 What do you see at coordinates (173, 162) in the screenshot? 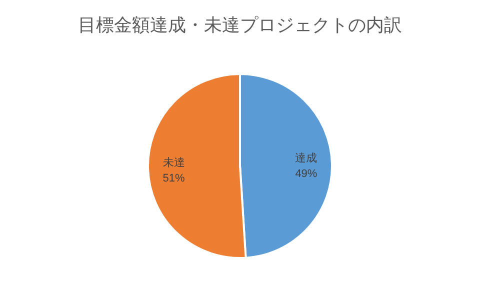
I see `slice-label: 未達` at bounding box center [173, 162].